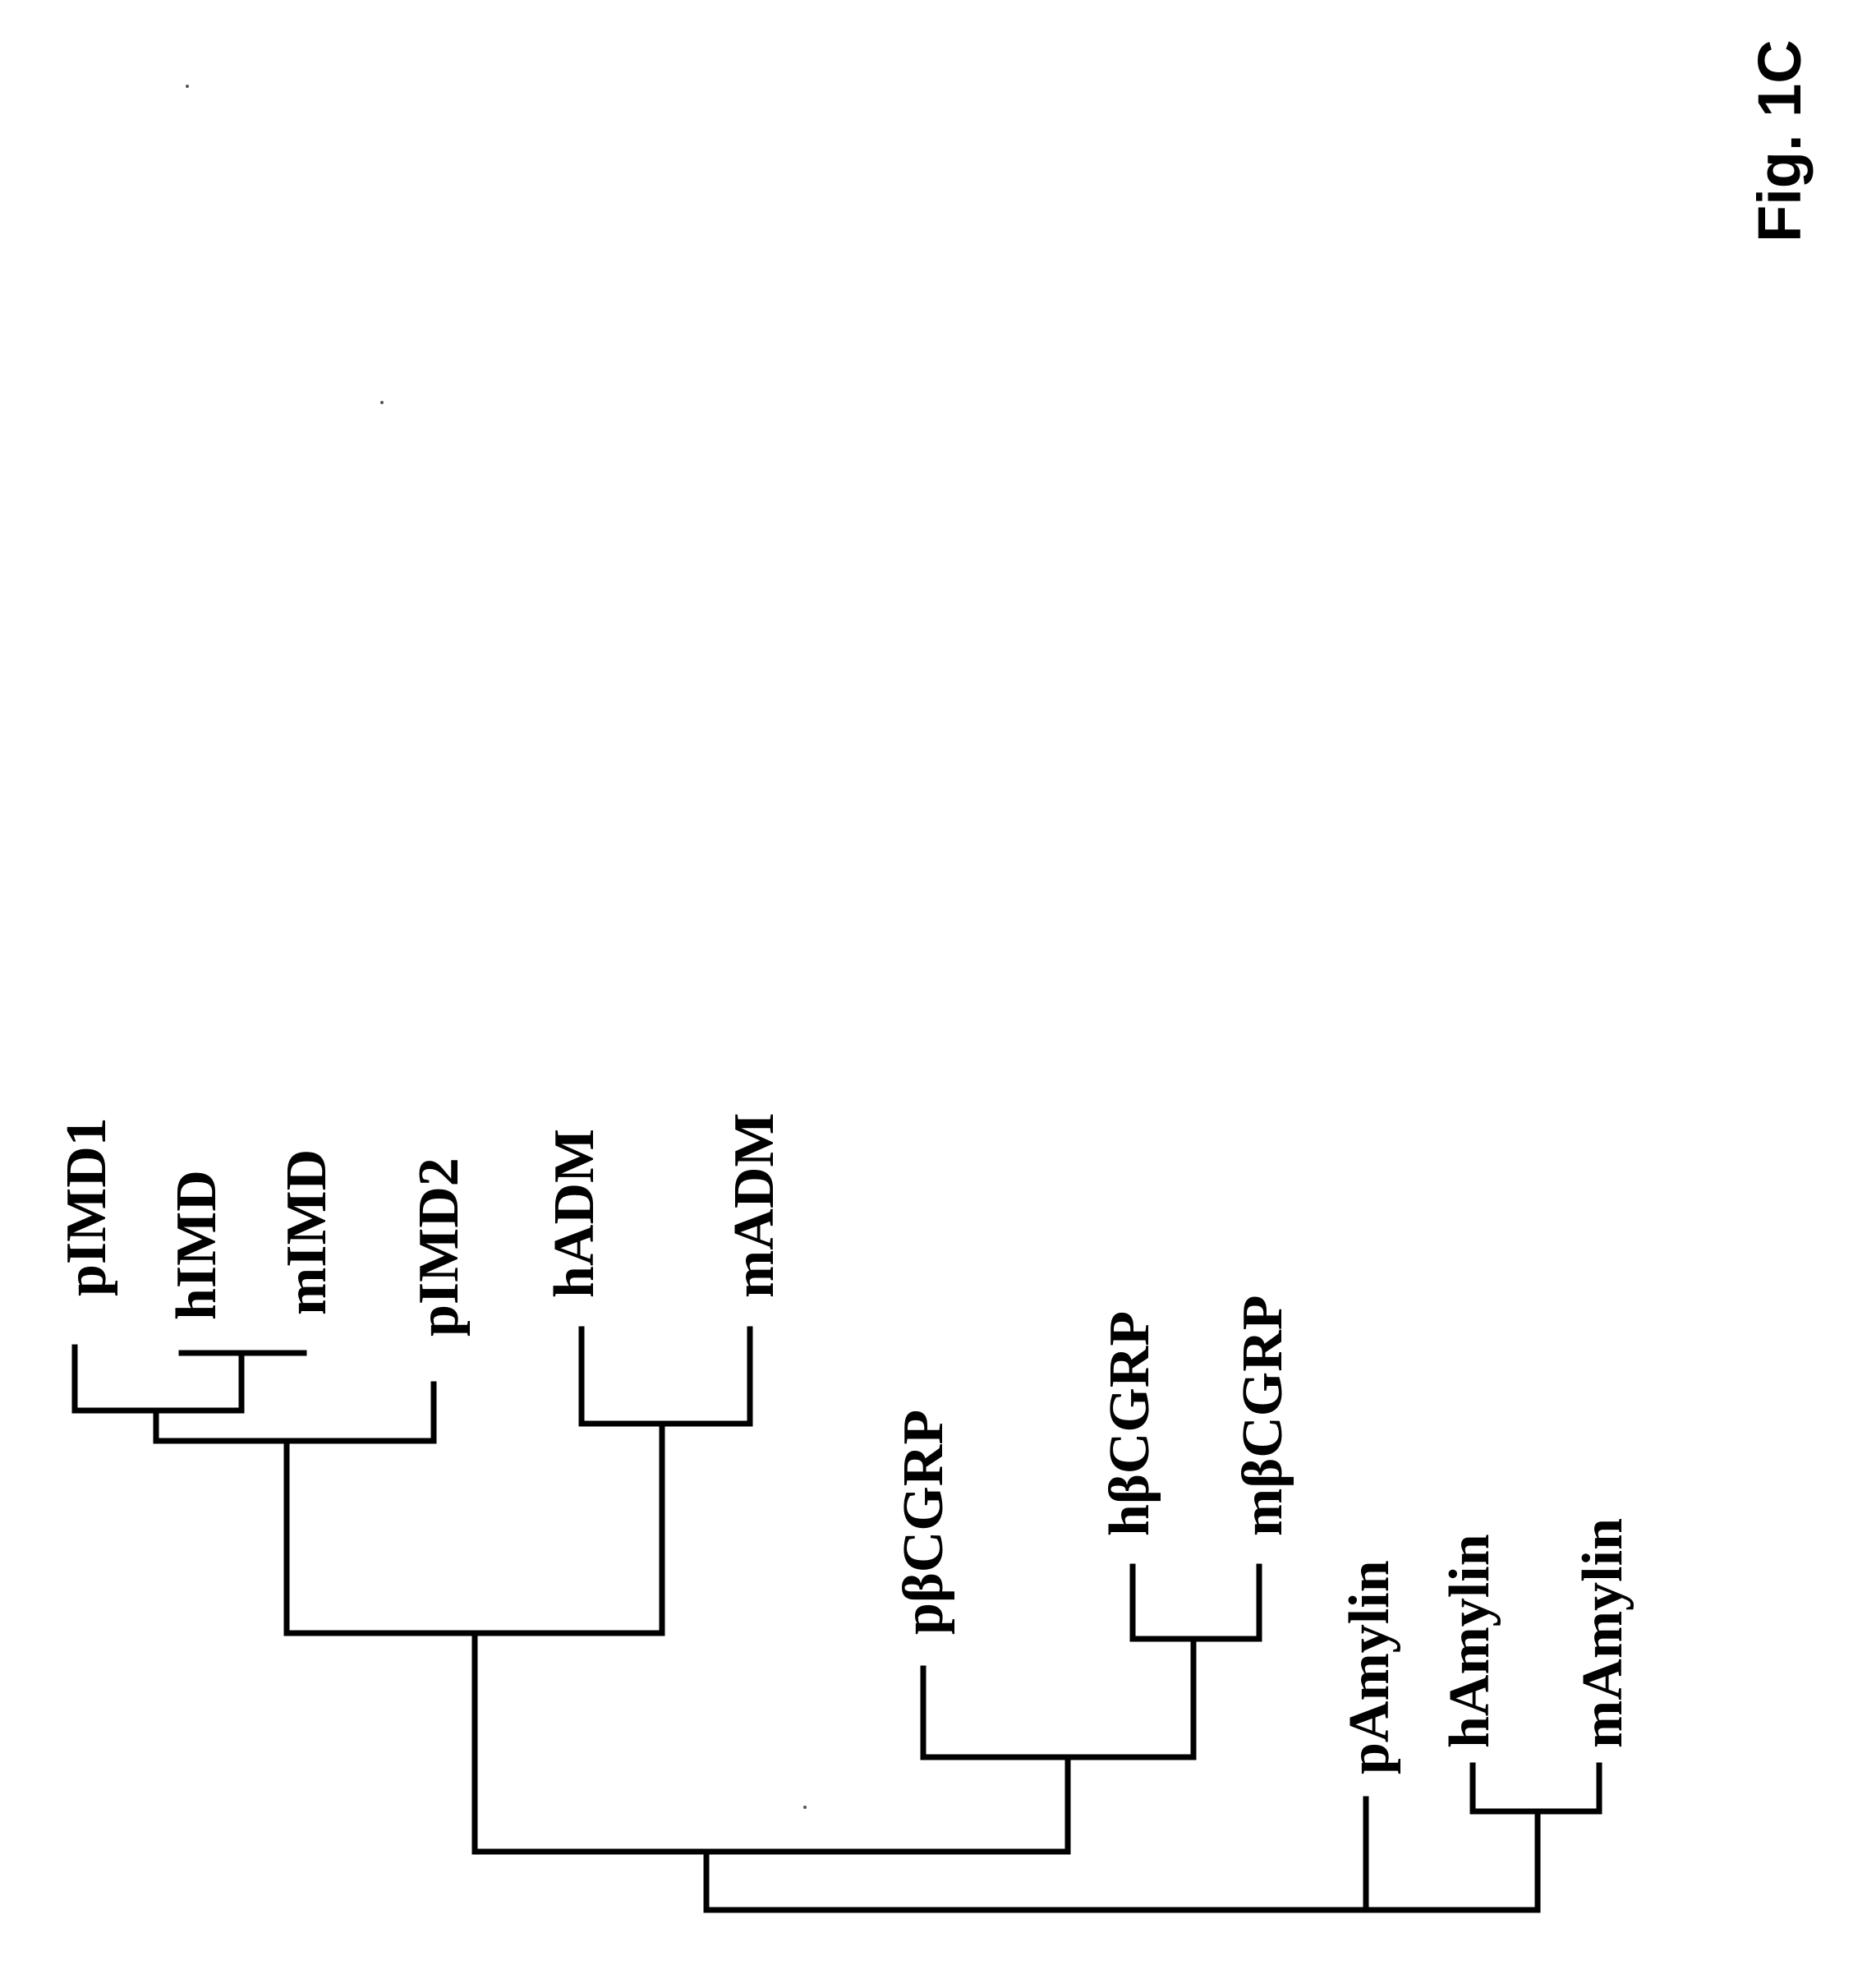 This screenshot has height=1988, width=1853. Describe the element at coordinates (306, 1232) in the screenshot. I see `leaf-label-mIMD: mIMD` at that location.